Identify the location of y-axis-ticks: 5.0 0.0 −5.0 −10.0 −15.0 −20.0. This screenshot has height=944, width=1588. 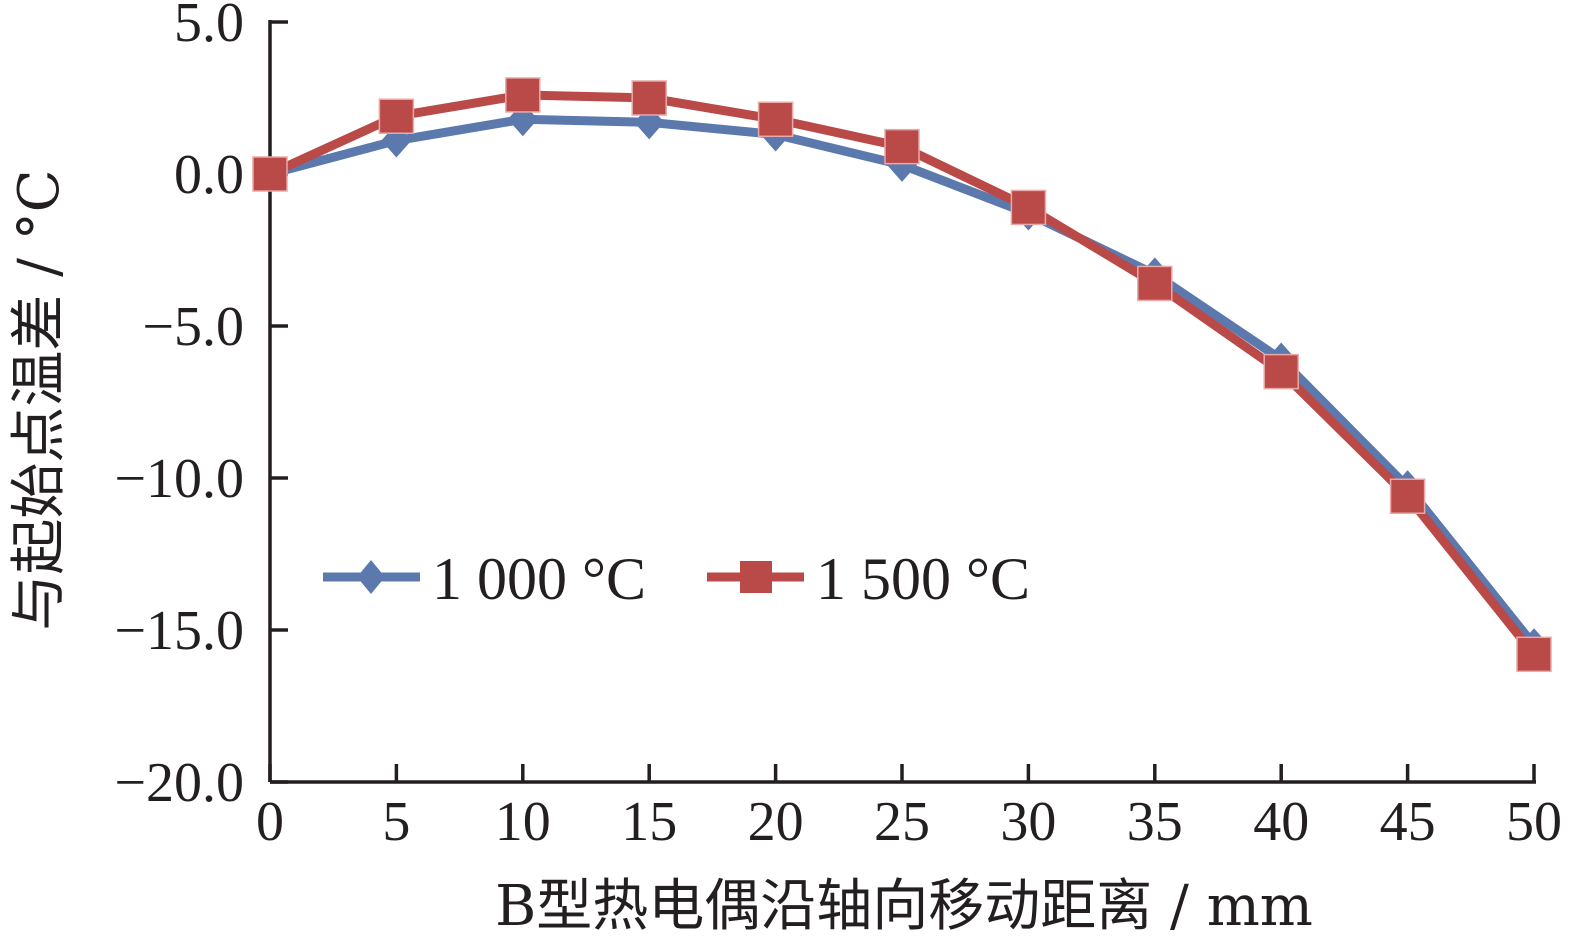
(201, 407).